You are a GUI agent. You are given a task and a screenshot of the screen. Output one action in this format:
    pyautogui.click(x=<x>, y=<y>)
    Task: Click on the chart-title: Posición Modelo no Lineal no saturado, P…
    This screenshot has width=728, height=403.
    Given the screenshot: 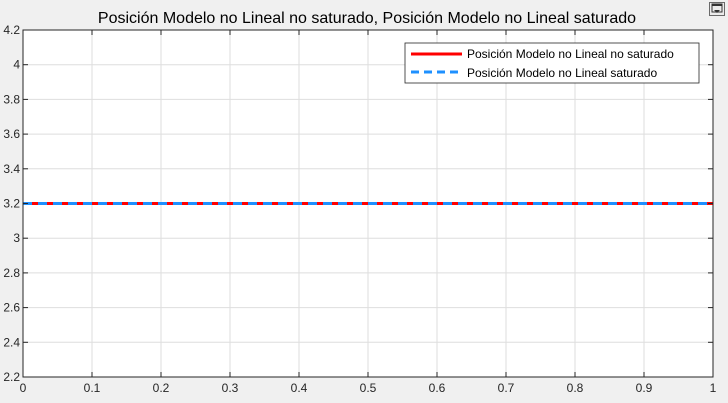 What is the action you would take?
    pyautogui.click(x=367, y=18)
    